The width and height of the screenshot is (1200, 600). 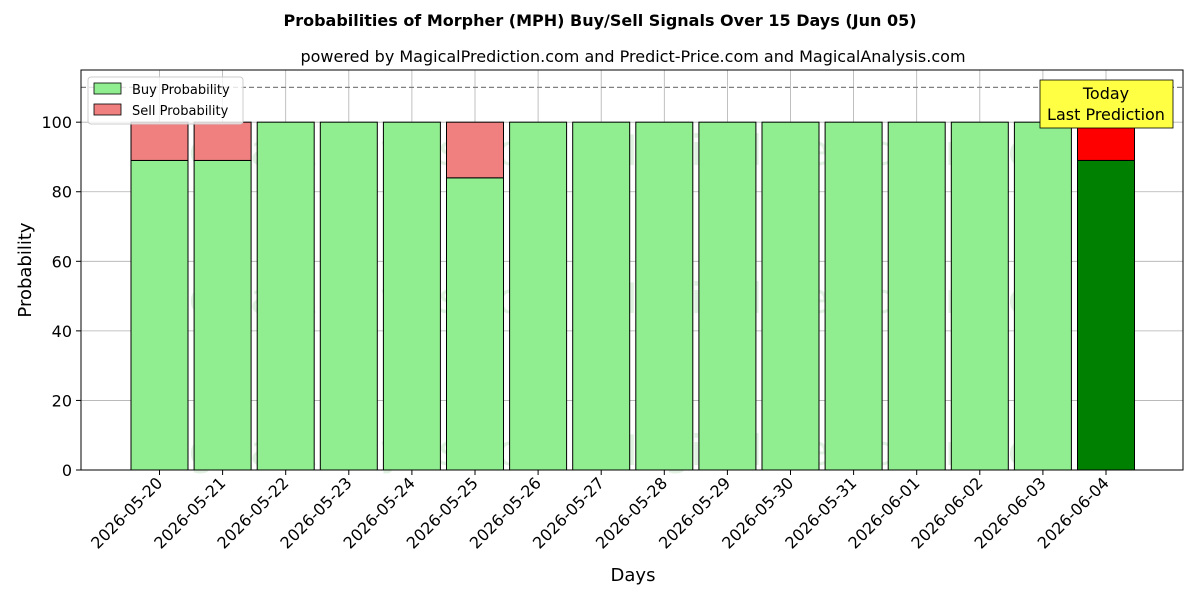 What do you see at coordinates (107, 109) in the screenshot?
I see `legend-swatch-sell` at bounding box center [107, 109].